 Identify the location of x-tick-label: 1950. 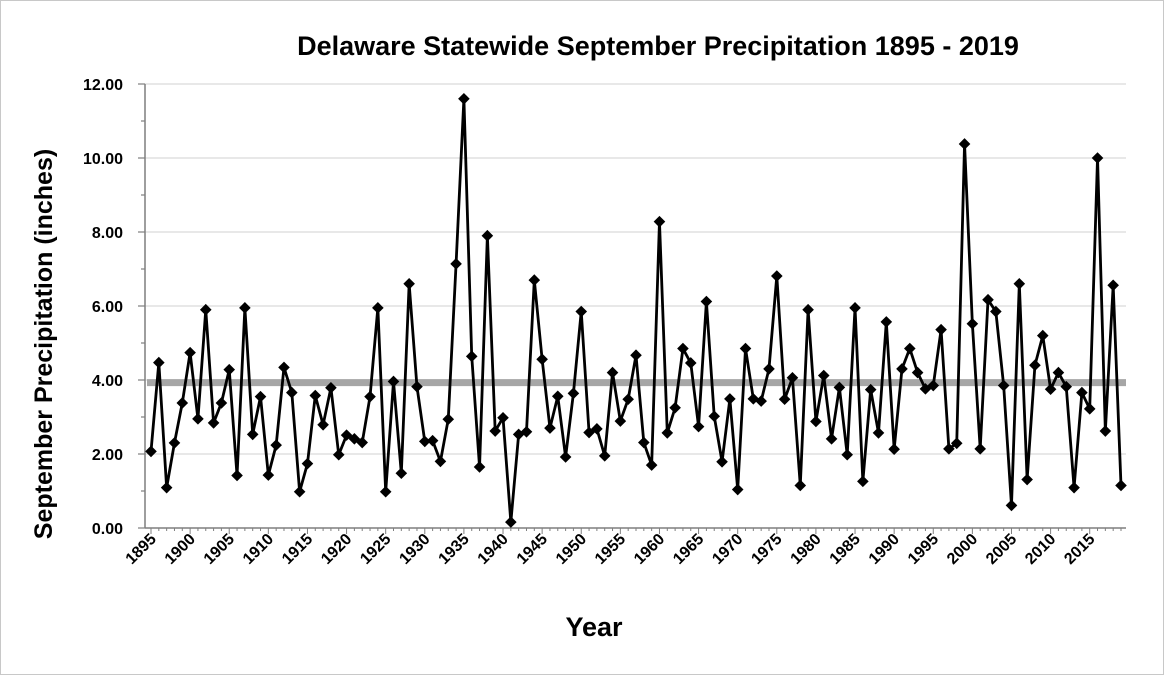
(571, 549).